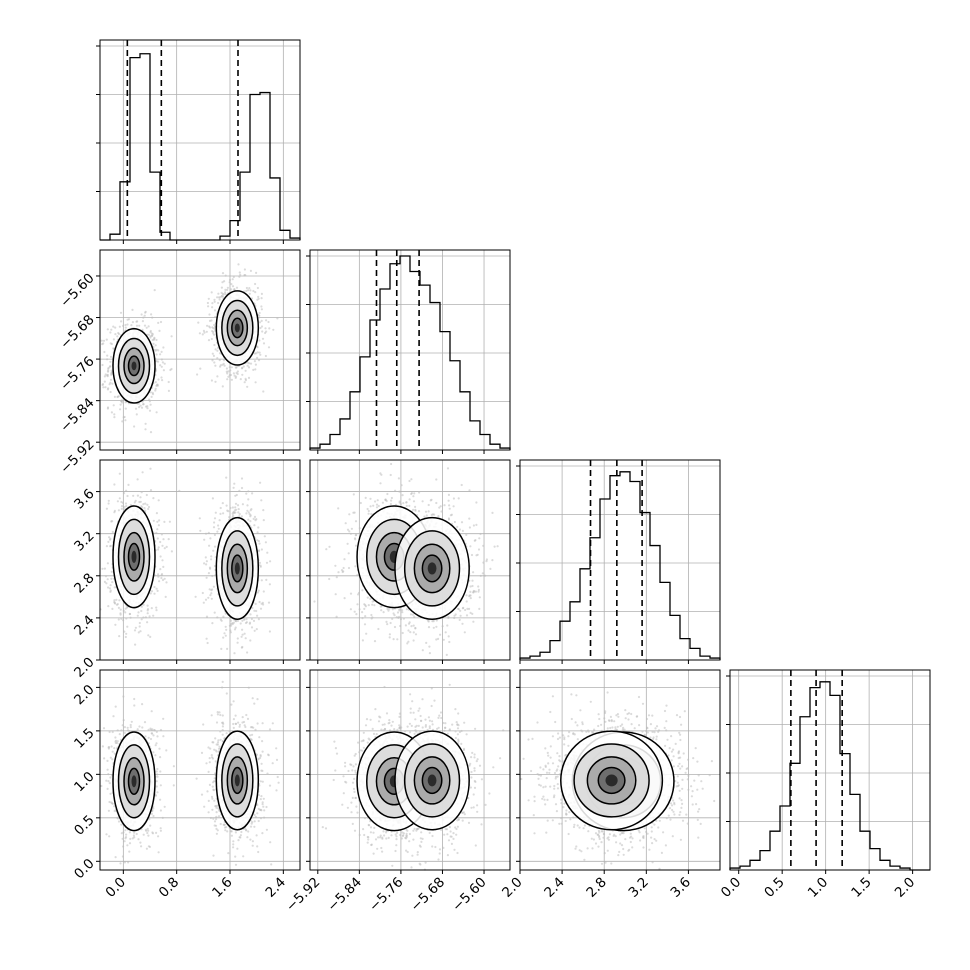  Describe the element at coordinates (77, 373) in the screenshot. I see `y-tick-label: −5.76` at that location.